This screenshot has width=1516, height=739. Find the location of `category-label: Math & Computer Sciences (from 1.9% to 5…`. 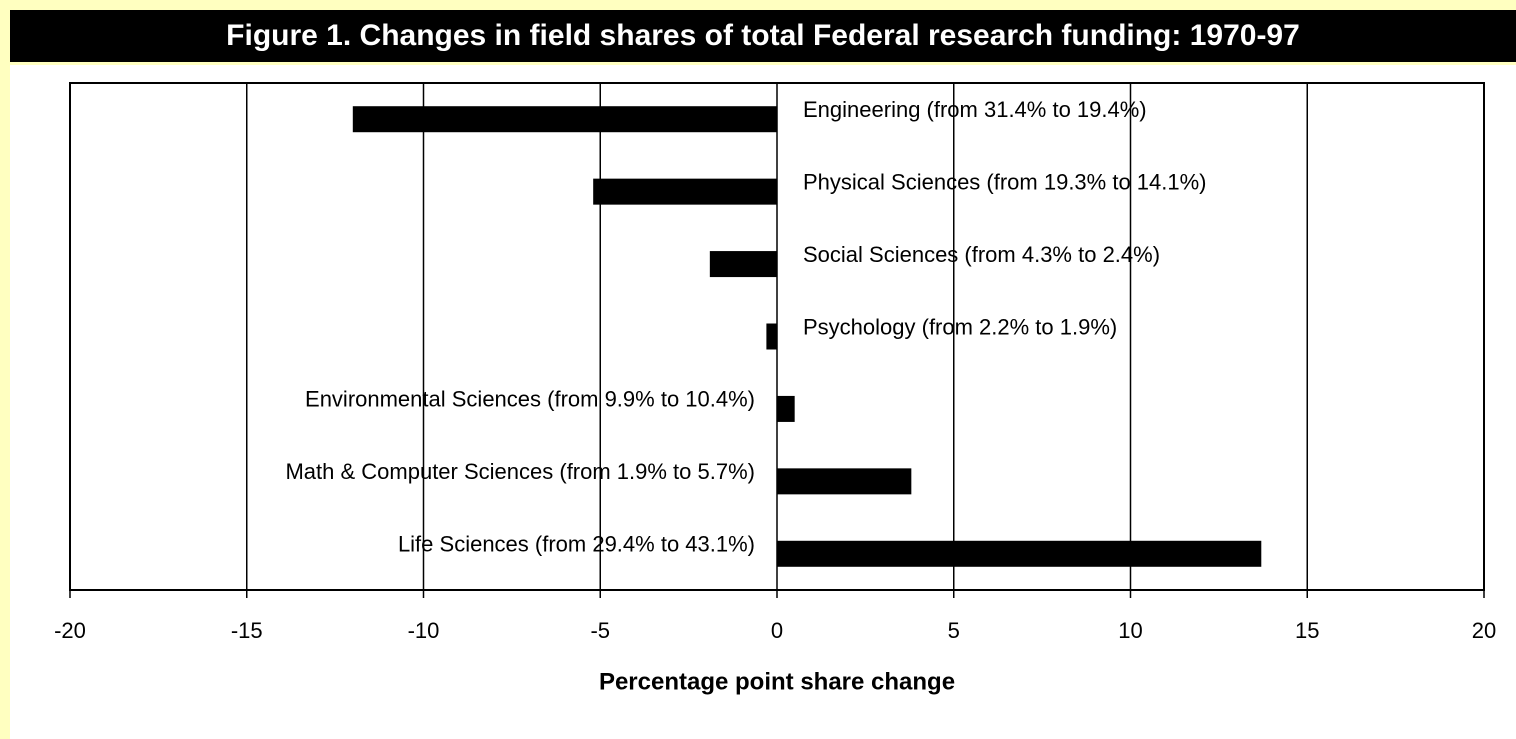

category-label: Math & Computer Sciences (from 1.9% to 5… is located at coordinates (520, 471).